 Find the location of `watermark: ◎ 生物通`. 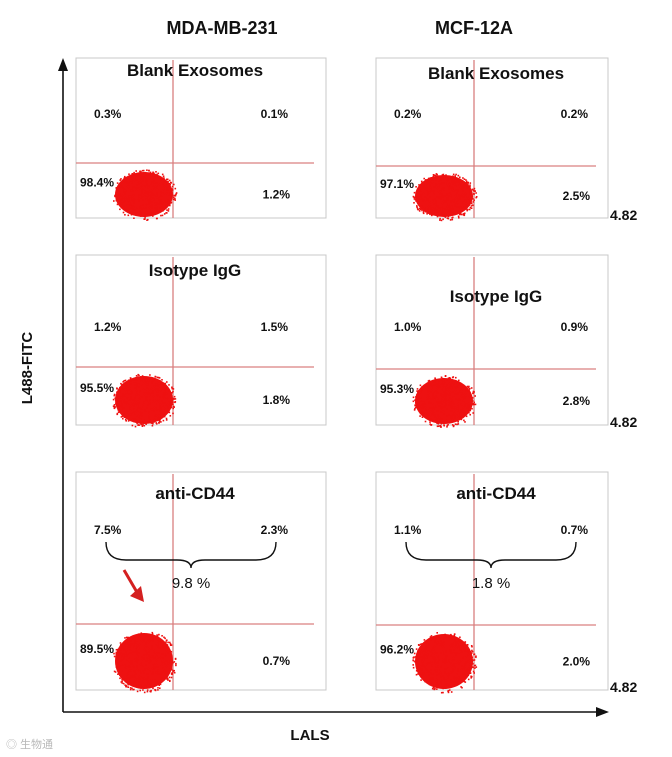

watermark: ◎ 生物通 is located at coordinates (29, 744).